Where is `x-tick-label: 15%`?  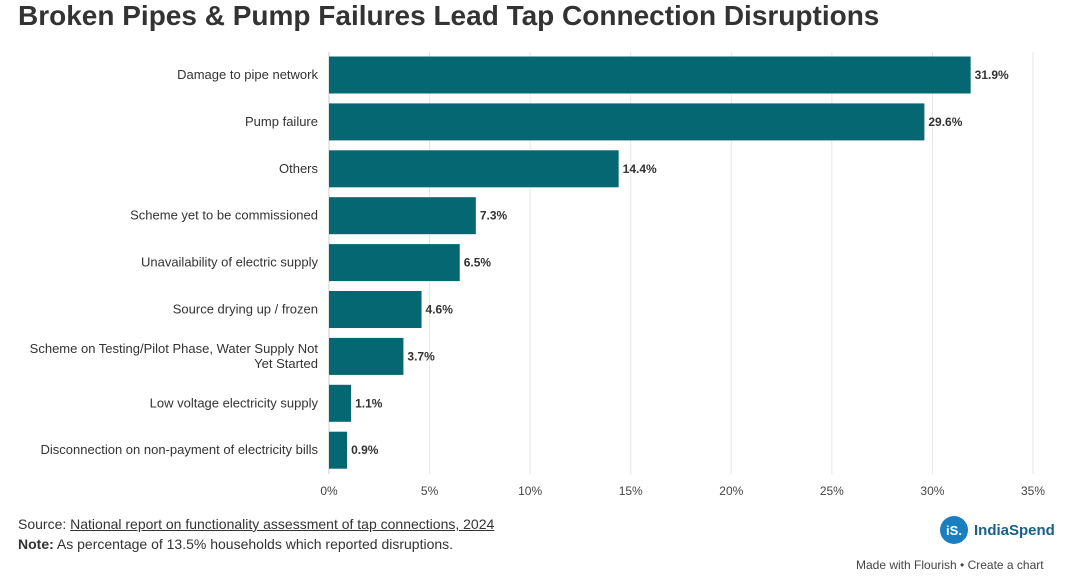
x-tick-label: 15% is located at coordinates (631, 491).